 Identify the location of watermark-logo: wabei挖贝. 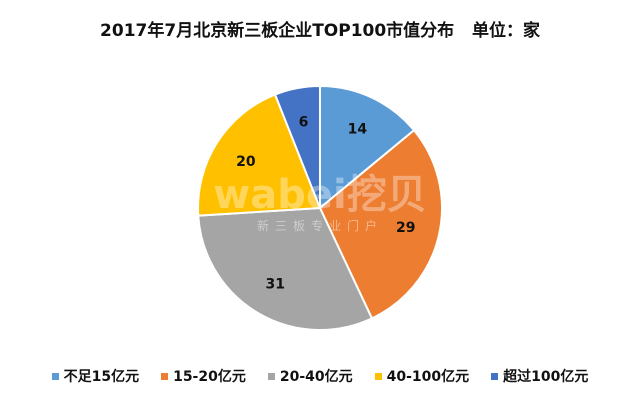
(319, 195).